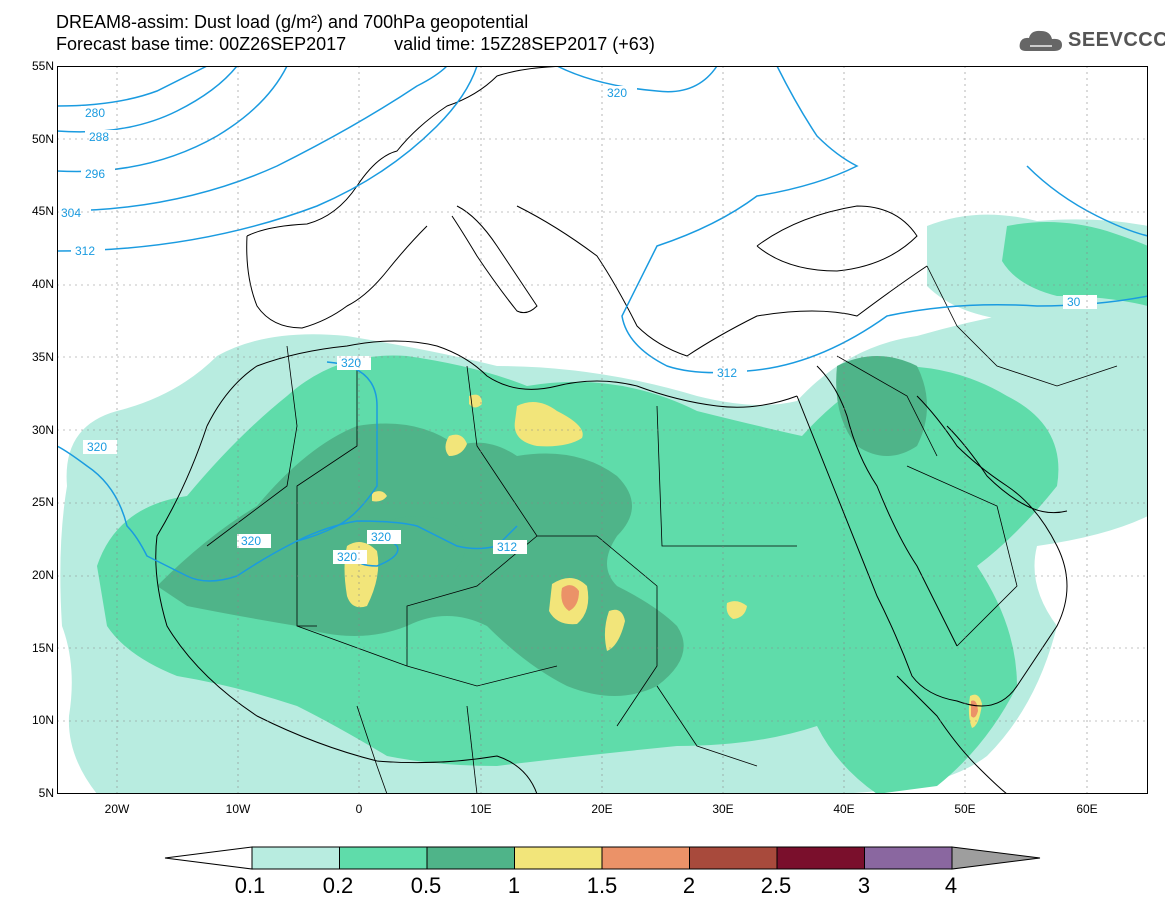  Describe the element at coordinates (250, 885) in the screenshot. I see `colorbar-label: 0.1` at that location.